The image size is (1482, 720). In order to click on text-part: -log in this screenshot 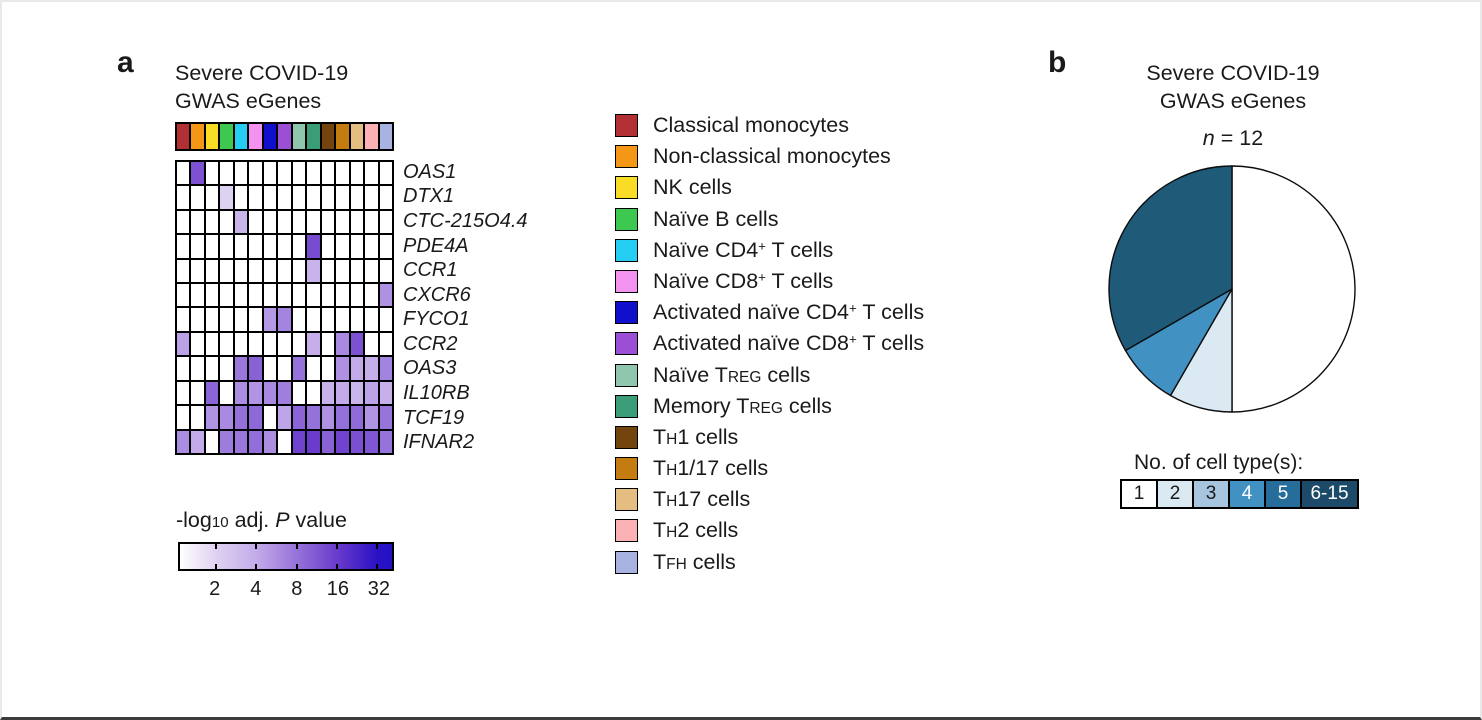, I will do `click(194, 520)`.